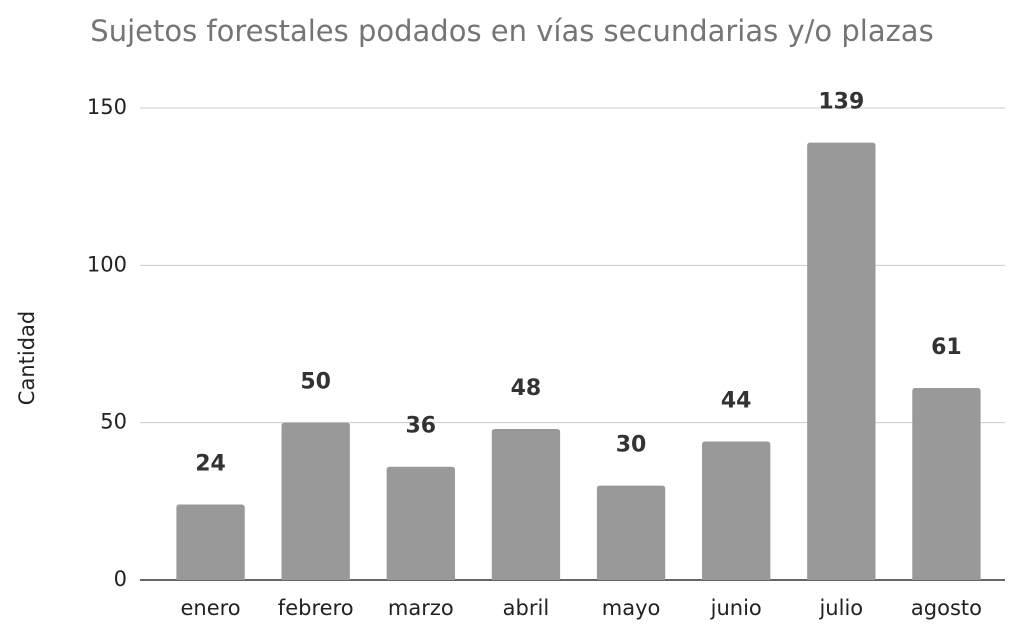 This screenshot has width=1012, height=624. I want to click on x-tick-label: febrero, so click(316, 608).